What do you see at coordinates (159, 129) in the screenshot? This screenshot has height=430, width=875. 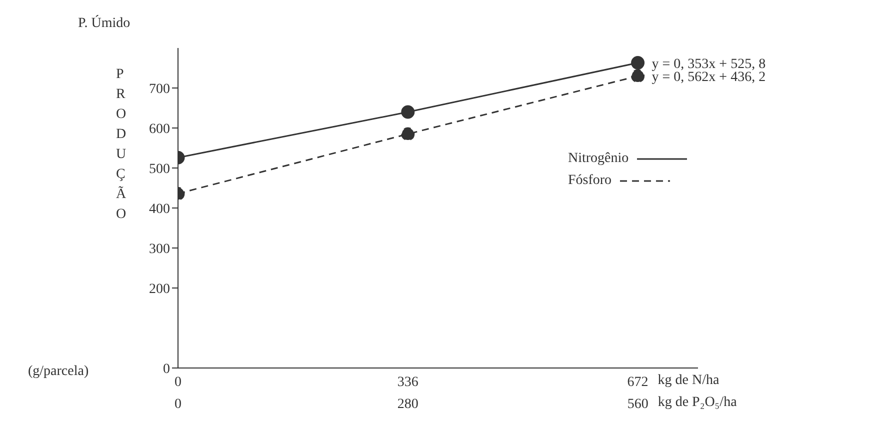 I see `y-tick-label: 600` at bounding box center [159, 129].